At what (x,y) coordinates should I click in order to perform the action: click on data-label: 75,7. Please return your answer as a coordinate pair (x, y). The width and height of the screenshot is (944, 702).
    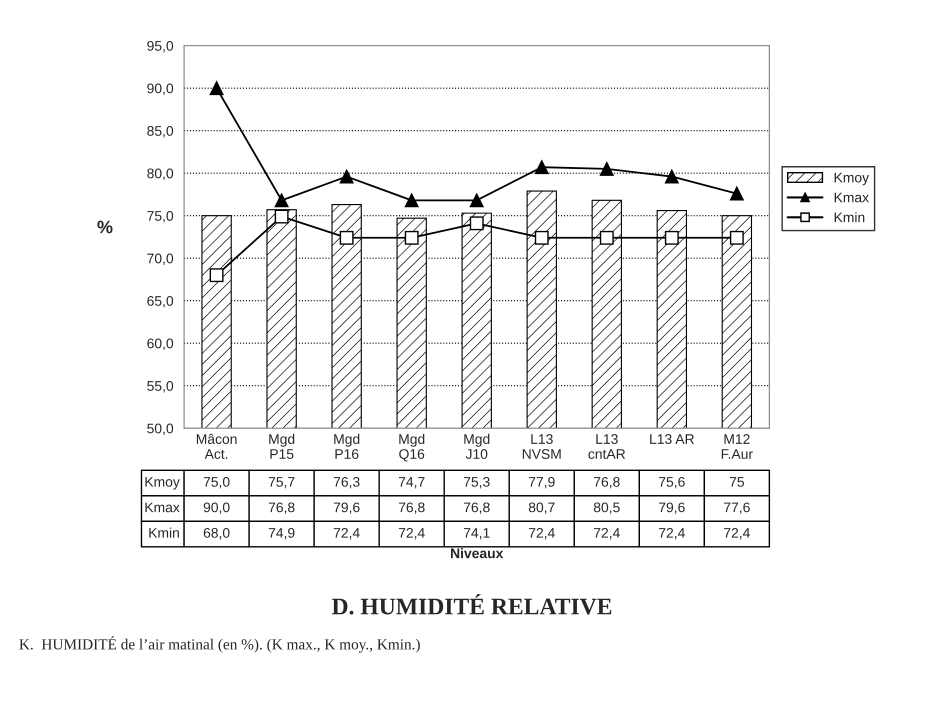
    Looking at the image, I should click on (281, 482).